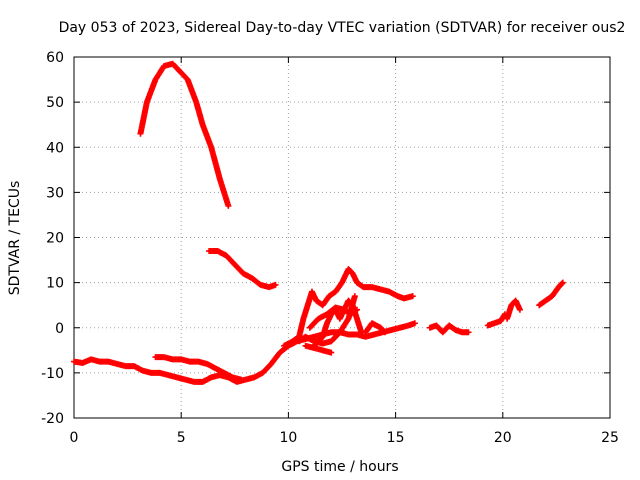 This screenshot has height=480, width=640. I want to click on y-tick-label: -20, so click(52, 419).